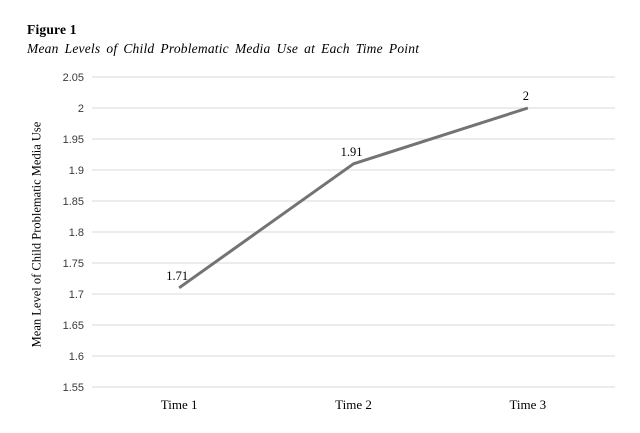  What do you see at coordinates (73, 326) in the screenshot?
I see `y-tick-label: 1.65` at bounding box center [73, 326].